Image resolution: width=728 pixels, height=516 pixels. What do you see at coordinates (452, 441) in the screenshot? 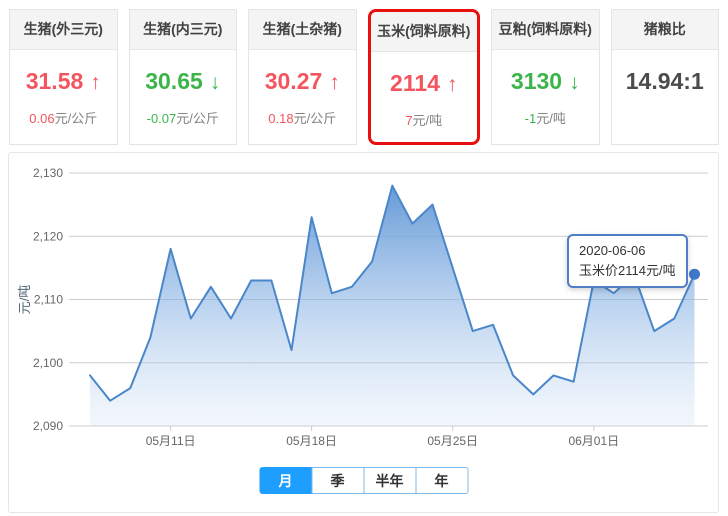
I see `x-axis-tick-label: 05月25日` at bounding box center [452, 441].